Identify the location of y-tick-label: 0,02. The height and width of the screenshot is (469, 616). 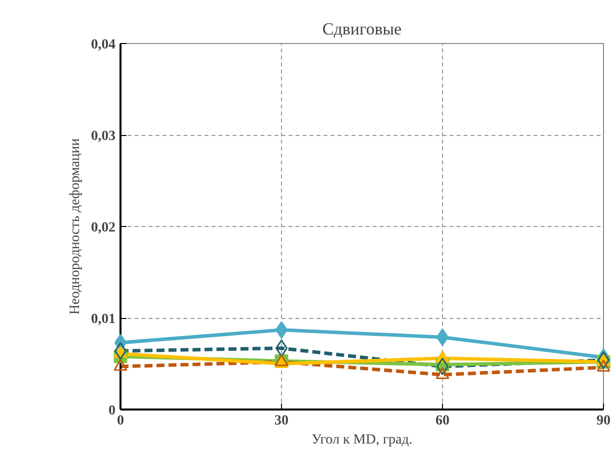
(103, 228).